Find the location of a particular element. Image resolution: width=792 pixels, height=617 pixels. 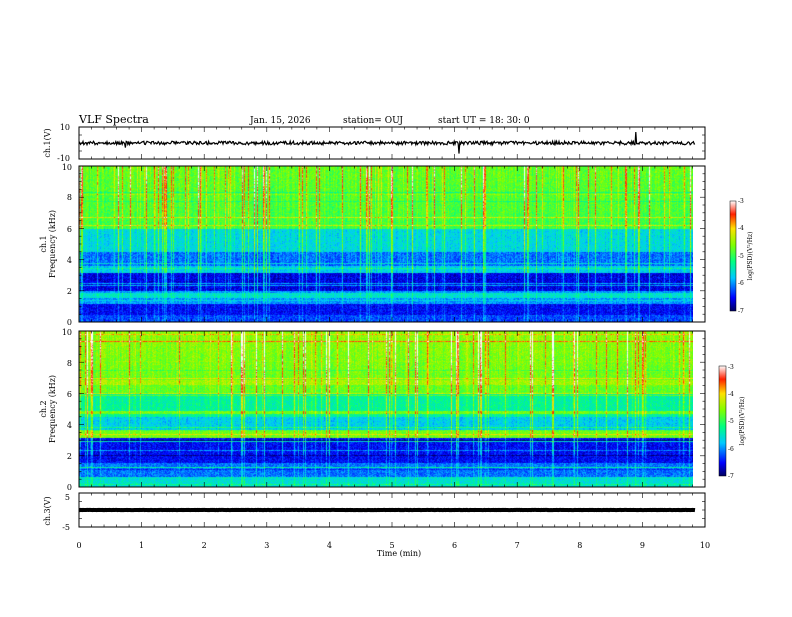

date-label: Jan. 15, 2026 is located at coordinates (280, 121).